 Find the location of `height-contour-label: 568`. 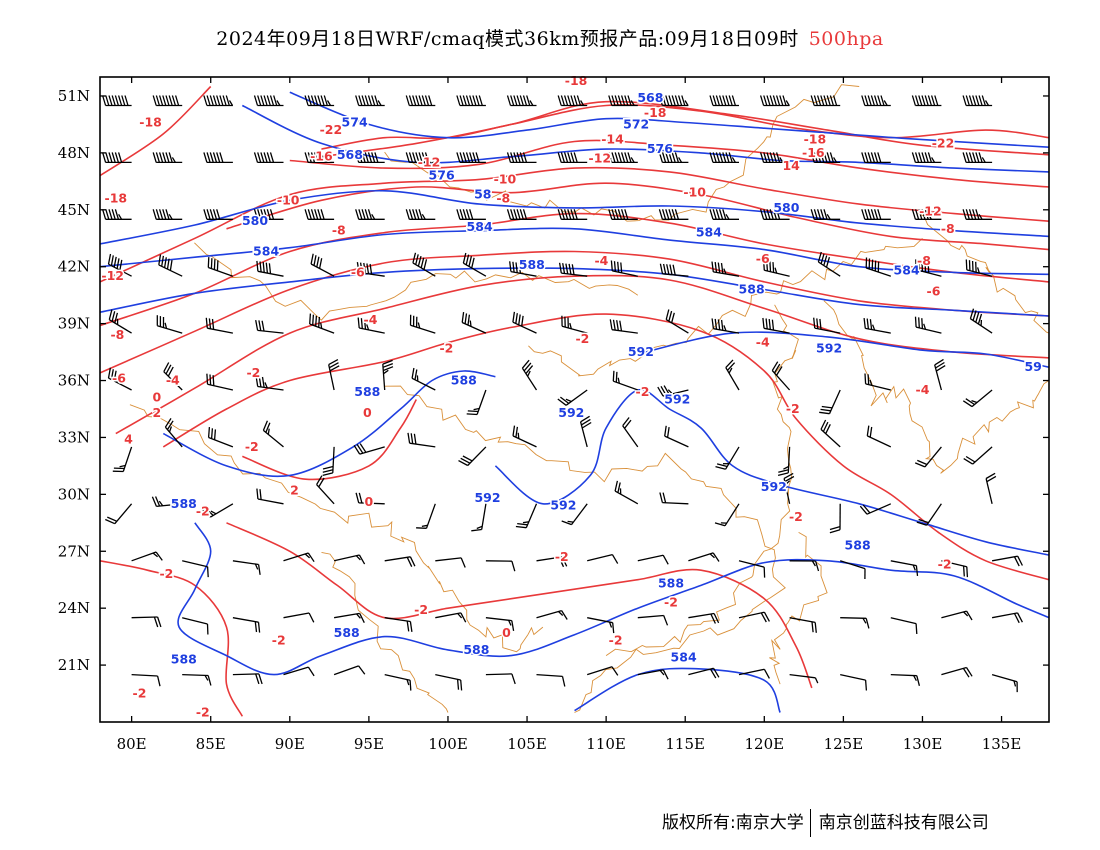

height-contour-label: 568 is located at coordinates (350, 154).